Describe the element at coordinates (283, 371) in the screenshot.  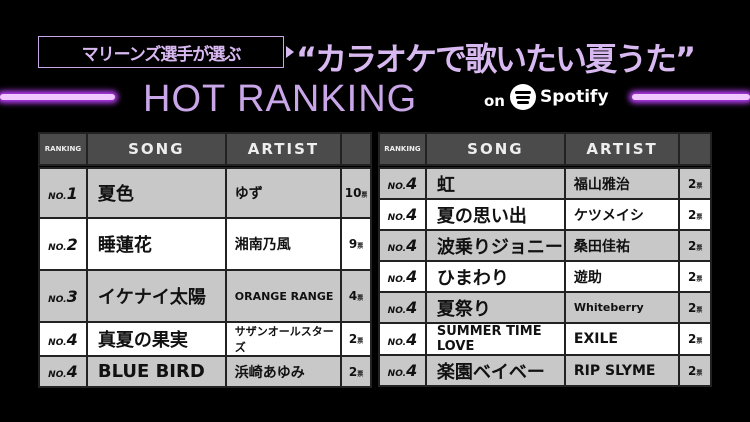
I see `artist-cell: 浜崎あゆみ` at that location.